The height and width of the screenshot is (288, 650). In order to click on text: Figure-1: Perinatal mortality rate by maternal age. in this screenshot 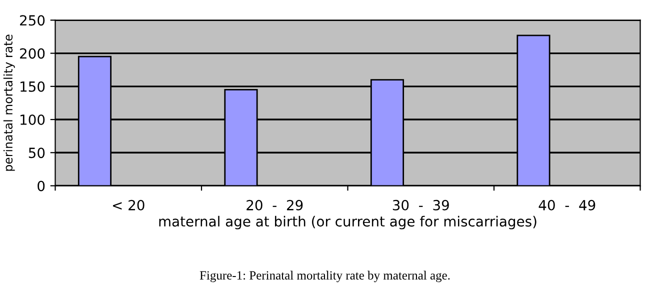, I will do `click(325, 276)`.